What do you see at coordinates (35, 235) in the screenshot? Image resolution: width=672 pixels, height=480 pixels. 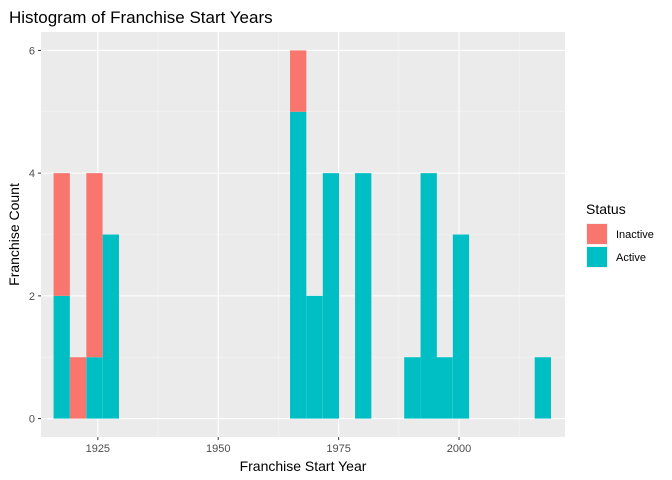 I see `y-axis: 0 2 4 6` at bounding box center [35, 235].